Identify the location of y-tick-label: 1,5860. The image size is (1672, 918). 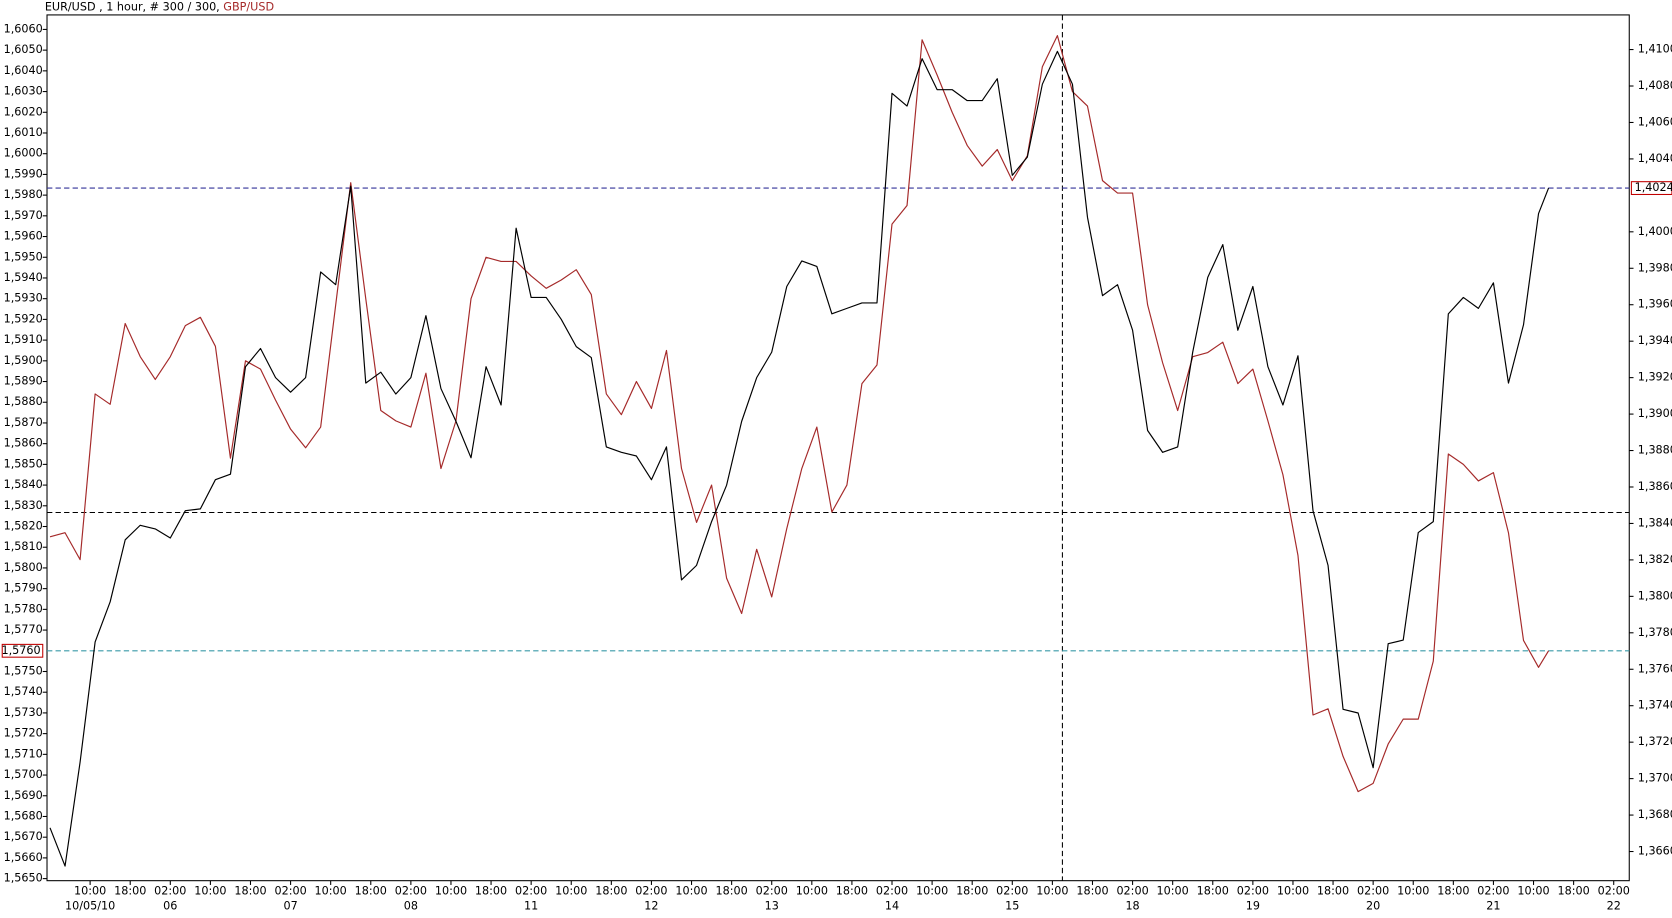
(23, 443).